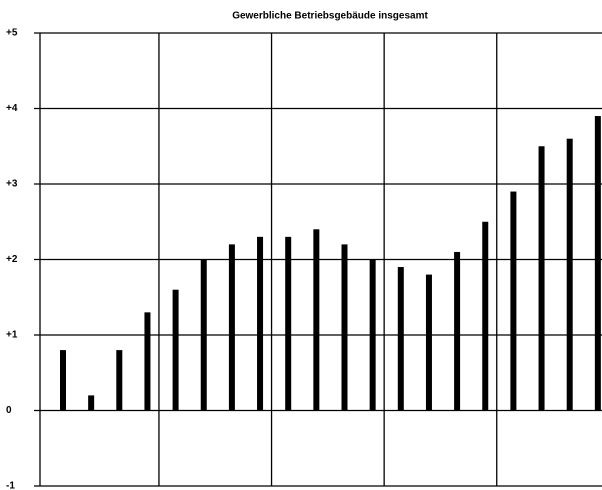  Describe the element at coordinates (12, 184) in the screenshot. I see `y-tick-label: +3` at that location.